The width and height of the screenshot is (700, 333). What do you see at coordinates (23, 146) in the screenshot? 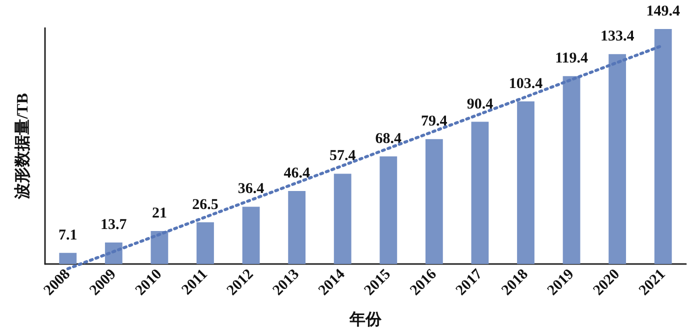
I see `y-axis-title: 波形数据量/TB` at bounding box center [23, 146].